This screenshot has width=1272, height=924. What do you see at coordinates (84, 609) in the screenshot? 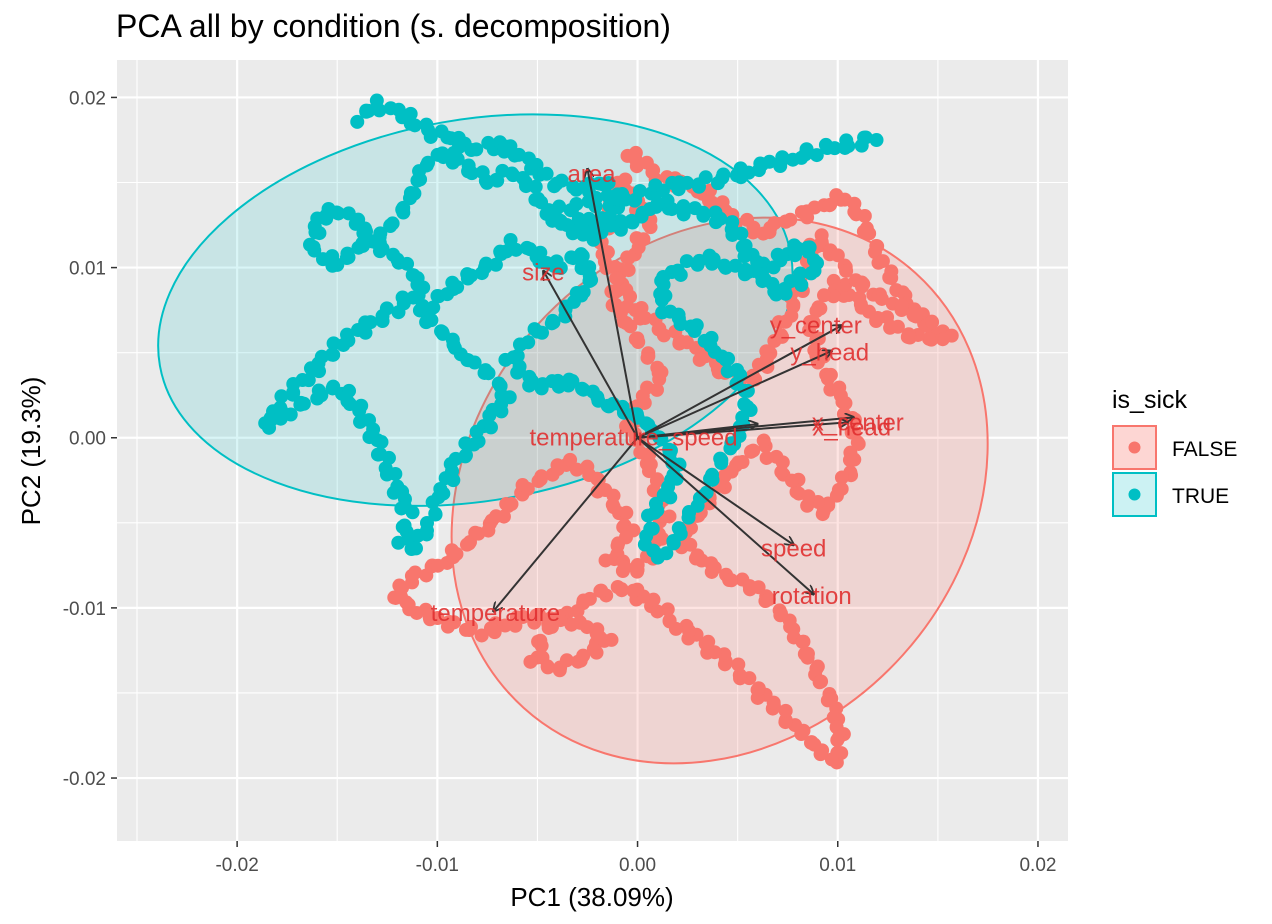
I see `y-tick-label: -0.01` at bounding box center [84, 609].